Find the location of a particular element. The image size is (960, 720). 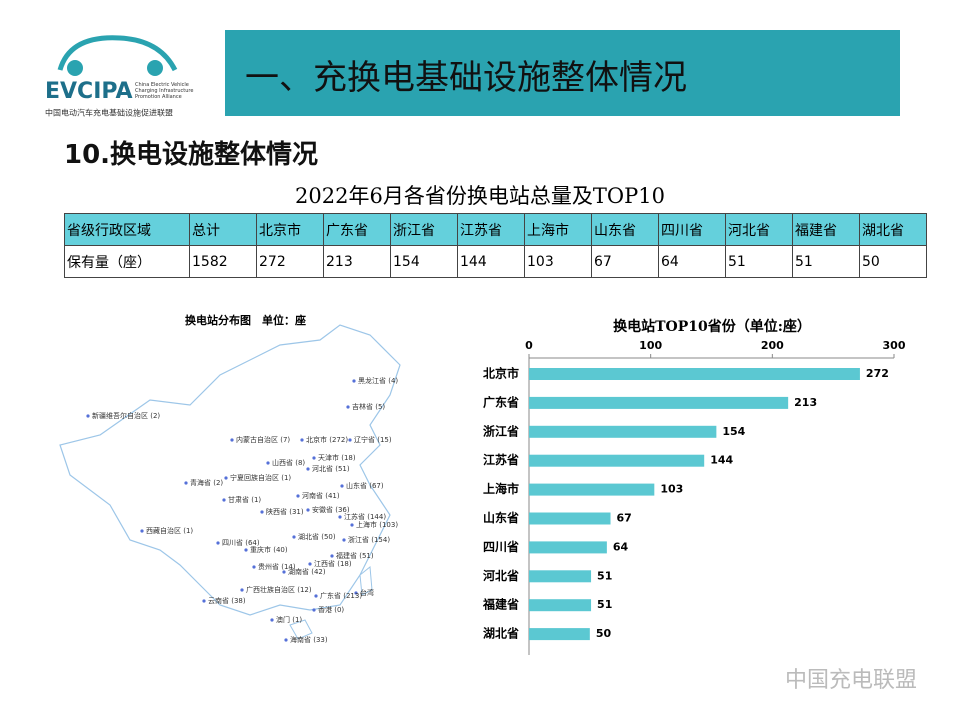

map-label: 辽宁省 (15) is located at coordinates (373, 439).